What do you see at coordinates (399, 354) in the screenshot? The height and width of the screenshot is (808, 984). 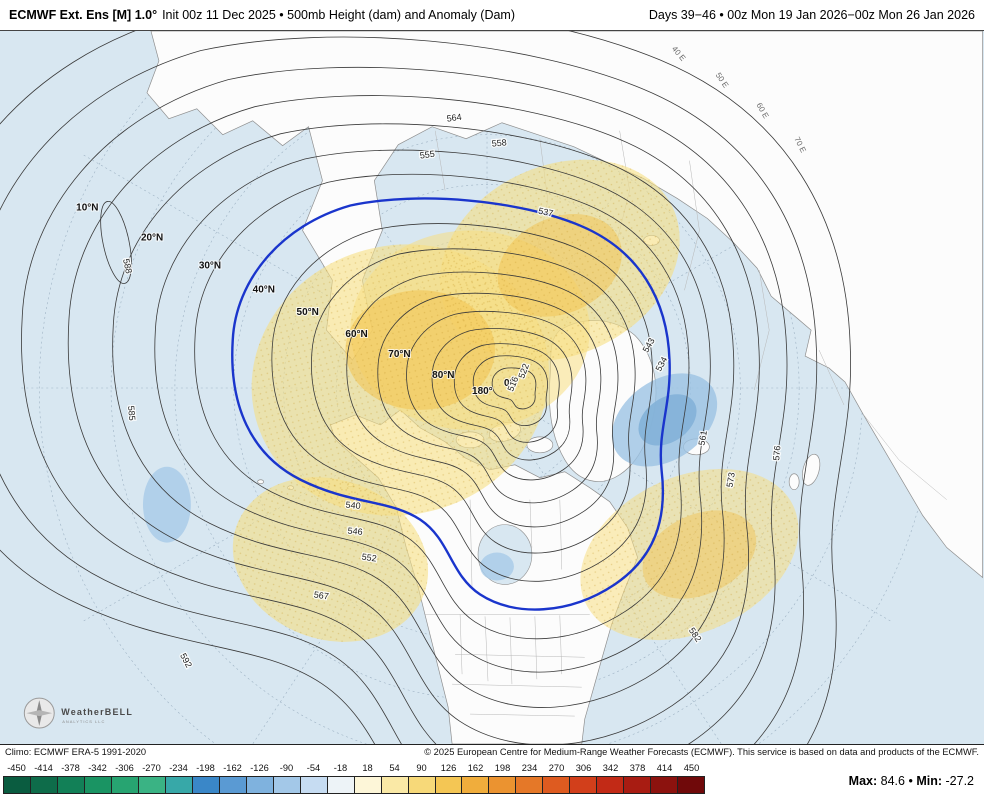 I see `lat-labels-item: 70°N` at bounding box center [399, 354].